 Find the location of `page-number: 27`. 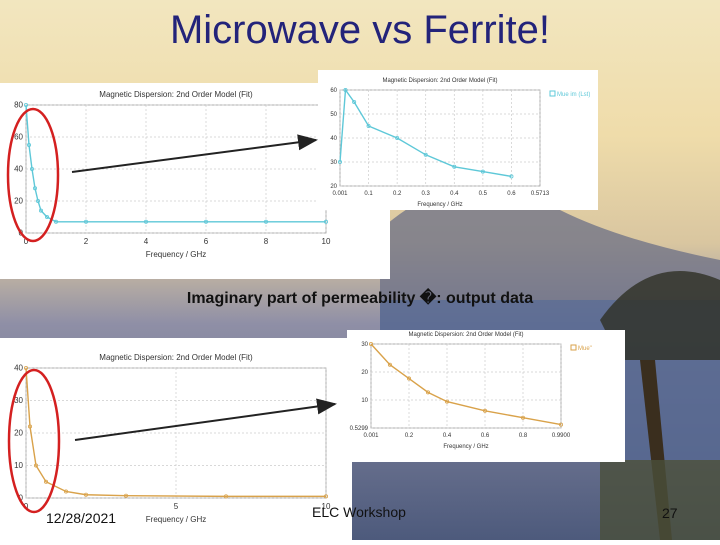

page-number: 27 is located at coordinates (670, 513).